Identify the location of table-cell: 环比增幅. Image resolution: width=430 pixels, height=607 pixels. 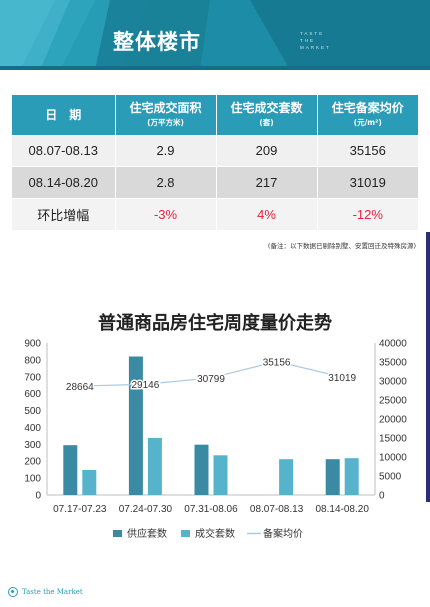
(64, 214).